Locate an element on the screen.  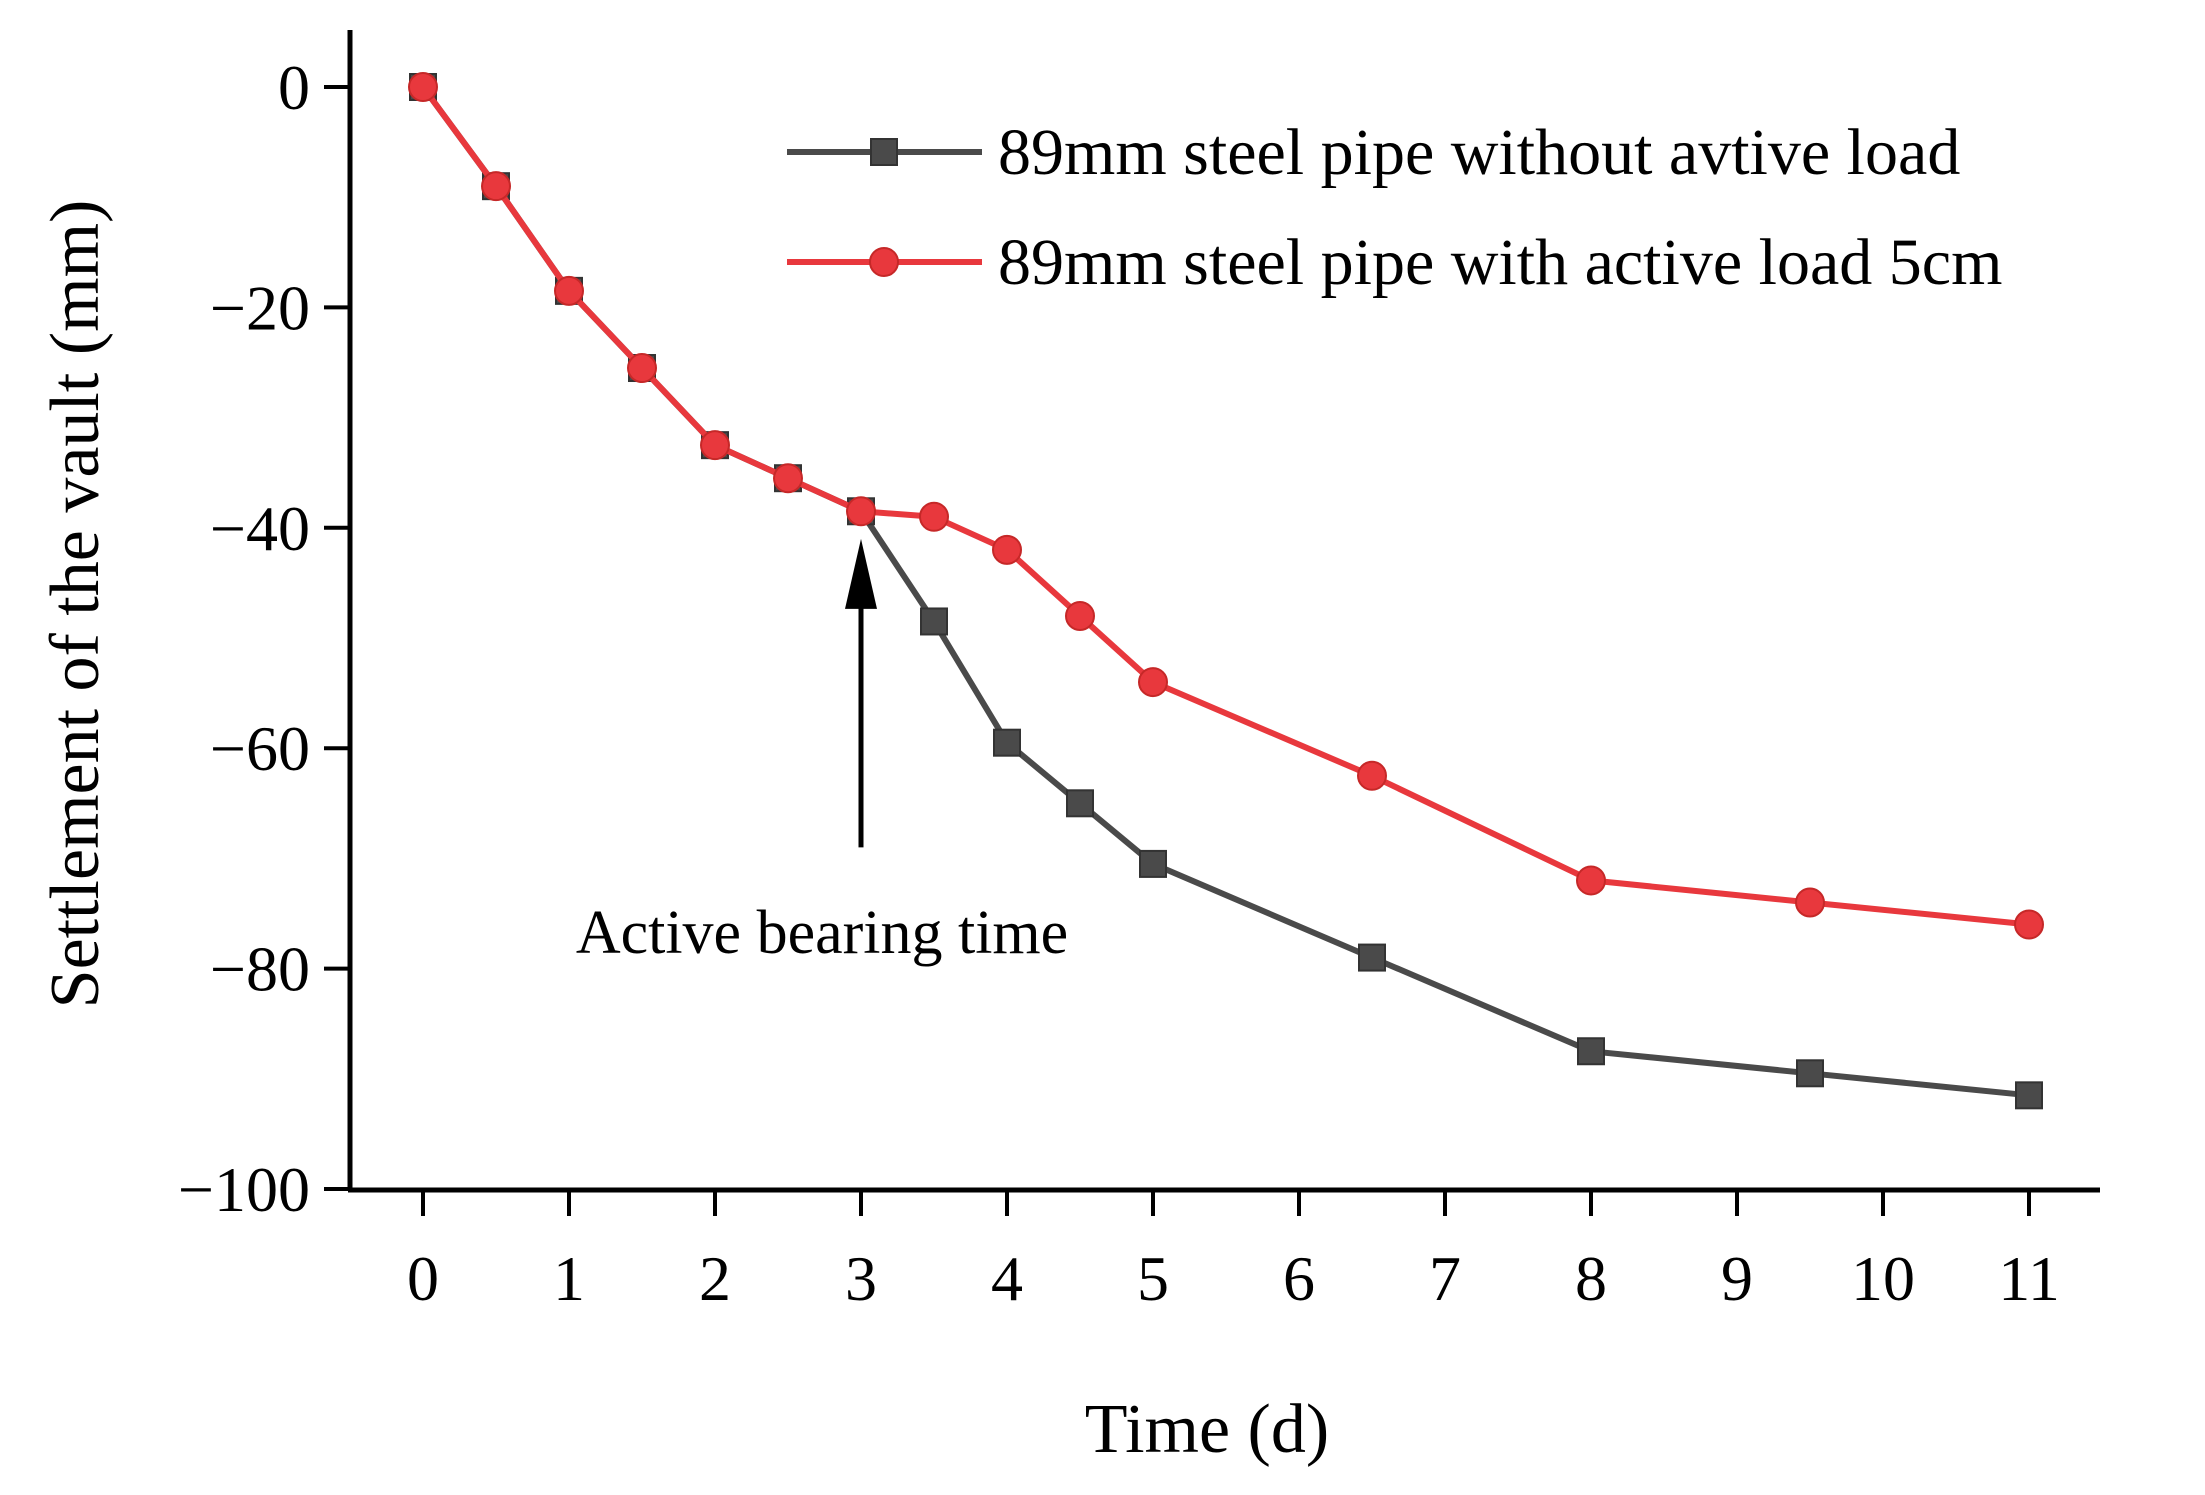
y-tick-label: 0 is located at coordinates (294, 87).